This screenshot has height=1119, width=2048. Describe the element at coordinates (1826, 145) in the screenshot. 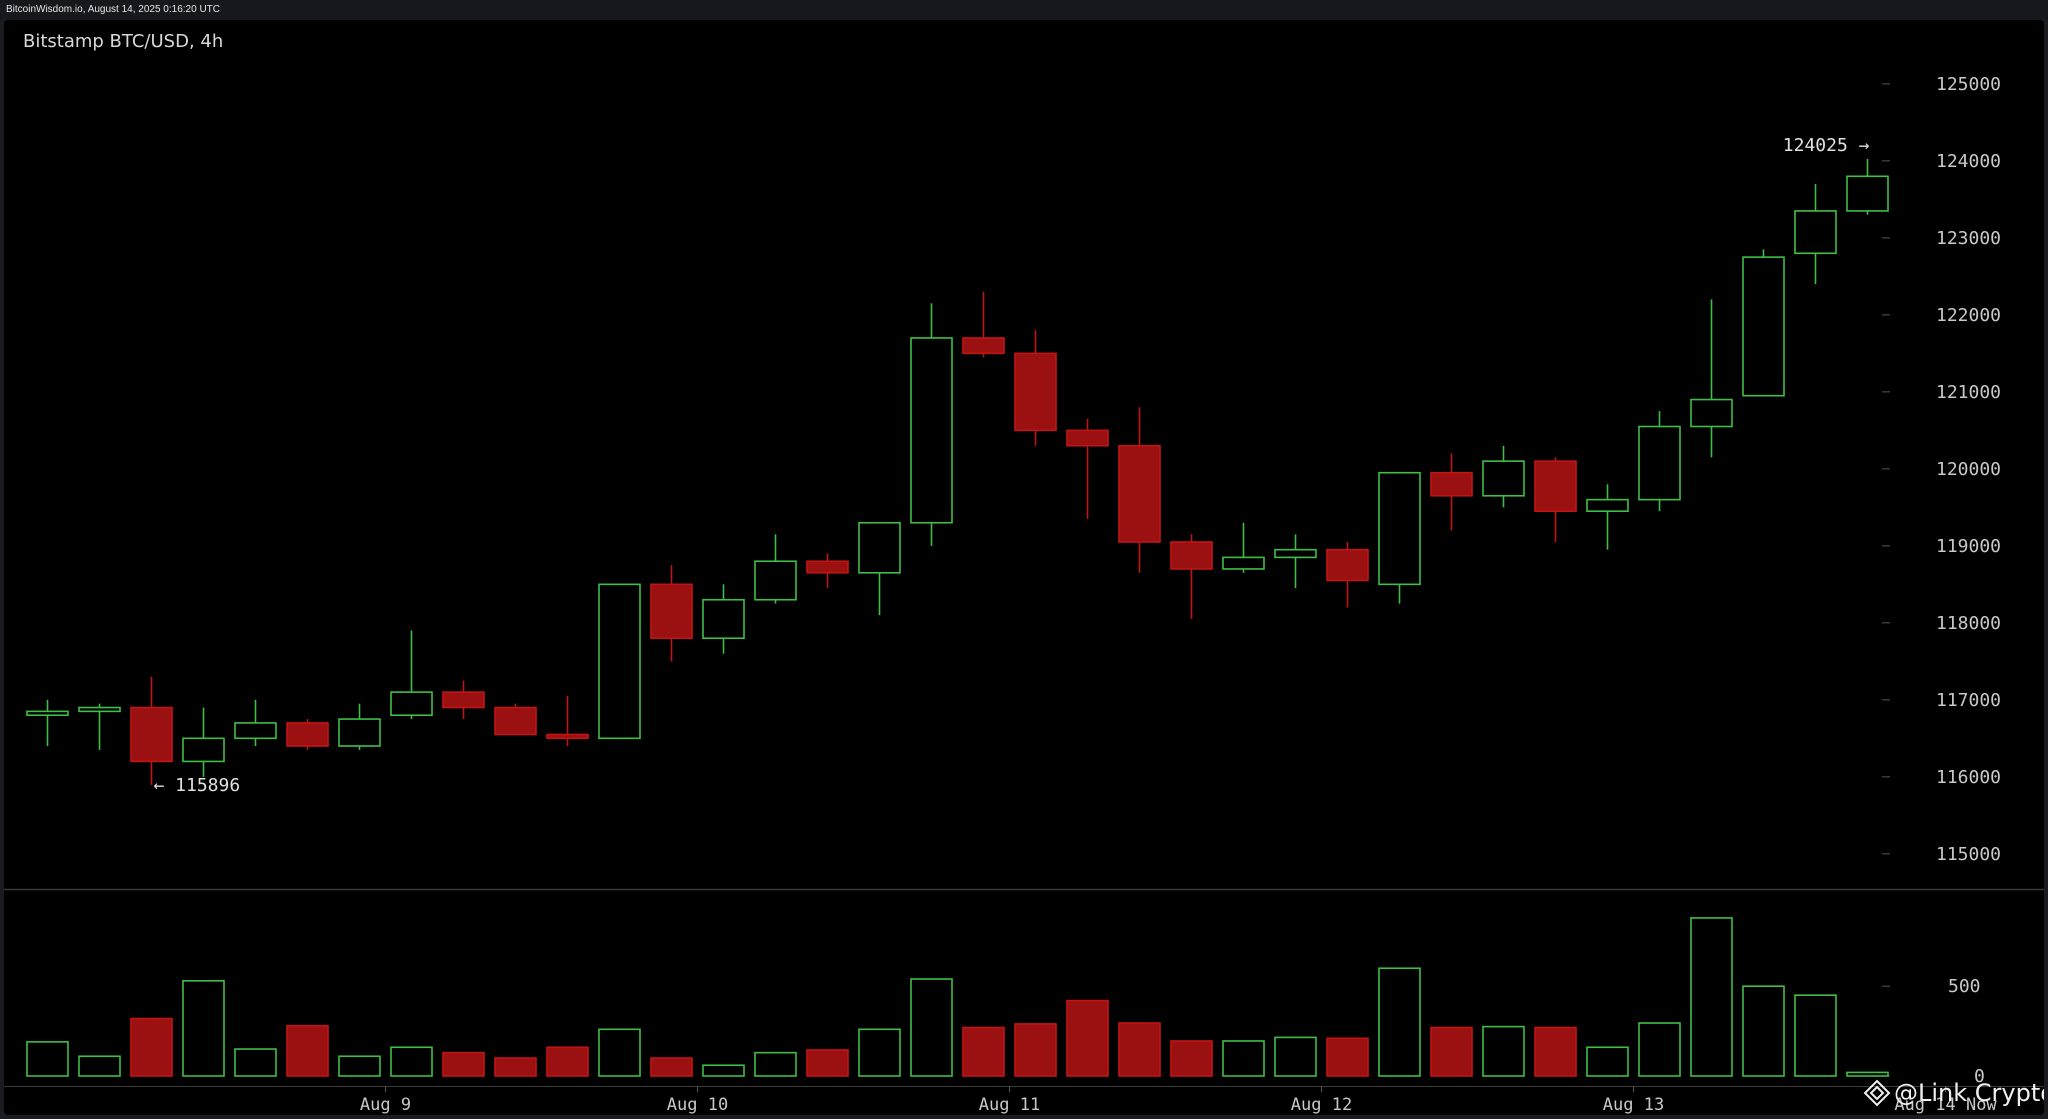

I see `price-annotation: 124025 →` at that location.